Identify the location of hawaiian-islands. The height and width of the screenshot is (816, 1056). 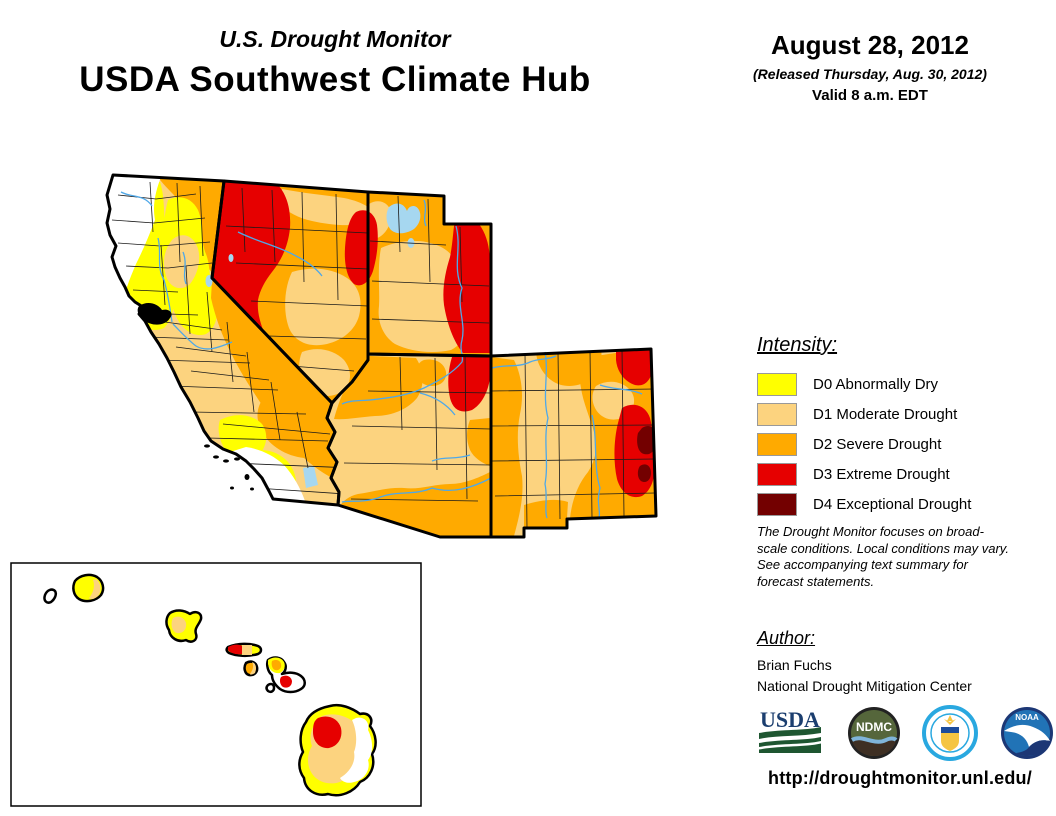
(210, 685).